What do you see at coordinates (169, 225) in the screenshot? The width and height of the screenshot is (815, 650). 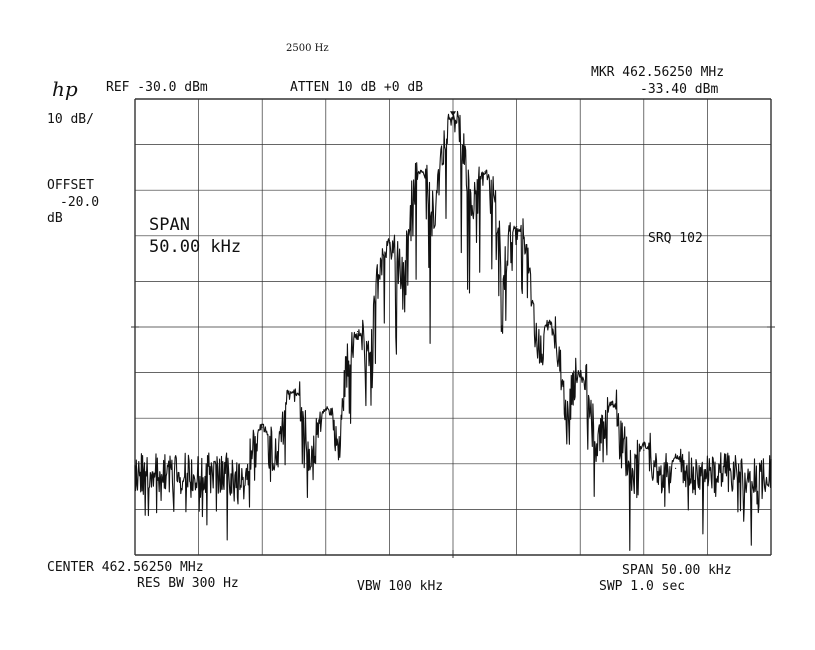 I see `span-overlay-label: SPAN` at bounding box center [169, 225].